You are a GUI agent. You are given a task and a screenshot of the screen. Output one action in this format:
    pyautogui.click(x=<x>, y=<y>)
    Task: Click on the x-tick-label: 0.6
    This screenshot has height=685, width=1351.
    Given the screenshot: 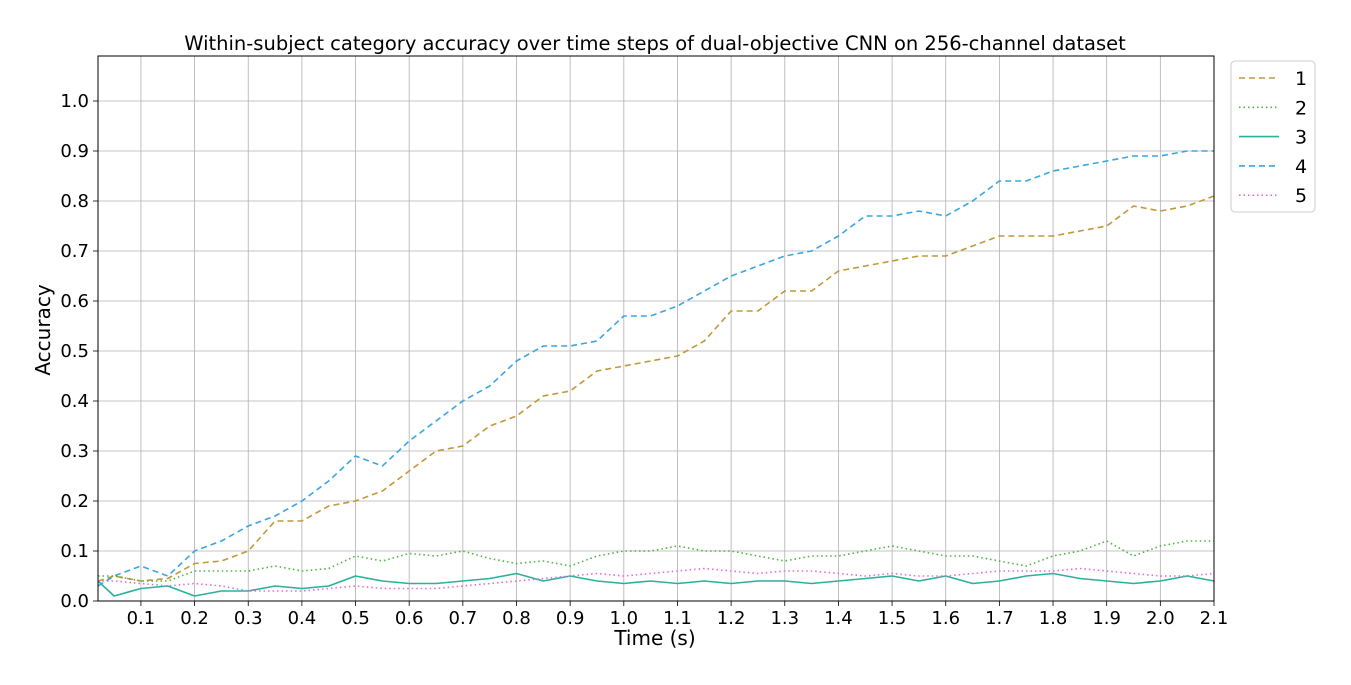 What is the action you would take?
    pyautogui.click(x=409, y=618)
    